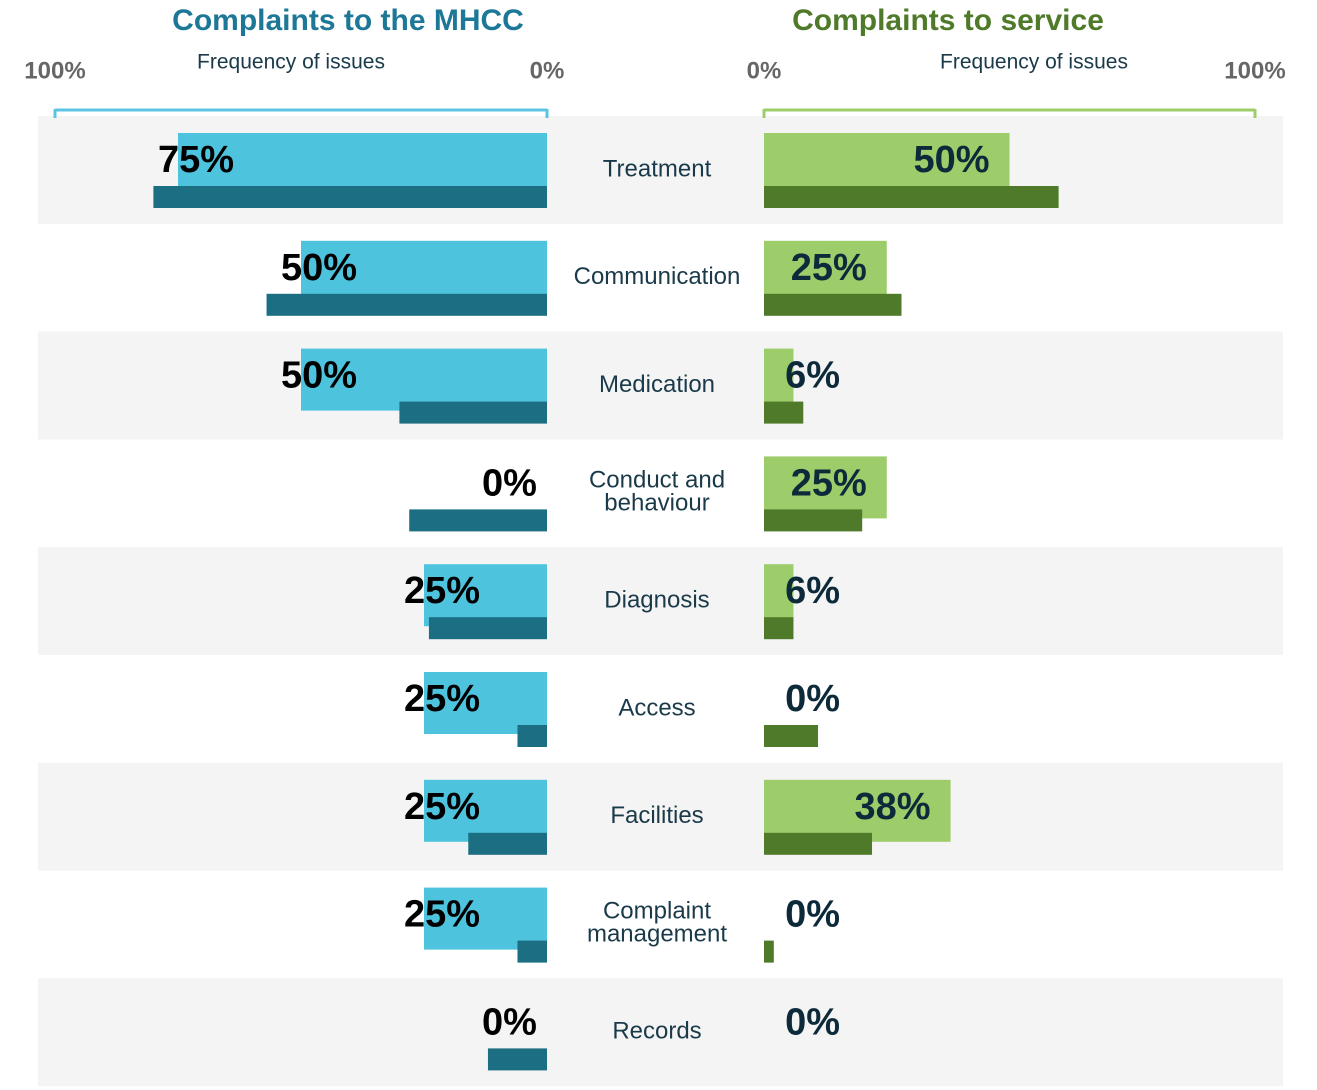 This screenshot has width=1317, height=1090. Describe the element at coordinates (348, 20) in the screenshot. I see `panel-title: Complaints to the MHCC` at that location.